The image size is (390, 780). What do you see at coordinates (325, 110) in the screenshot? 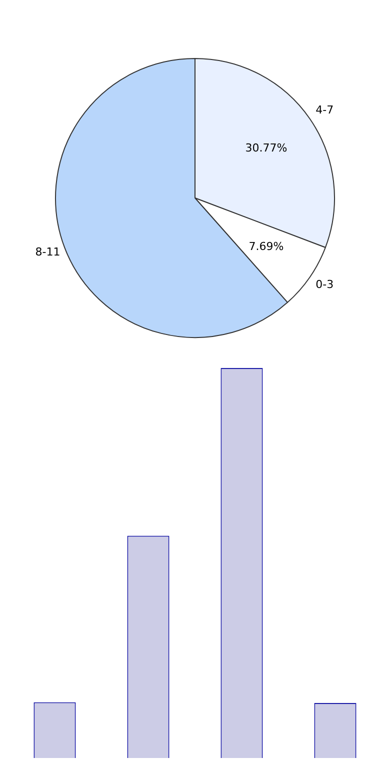
I see `slice-label: 4-7` at bounding box center [325, 110].